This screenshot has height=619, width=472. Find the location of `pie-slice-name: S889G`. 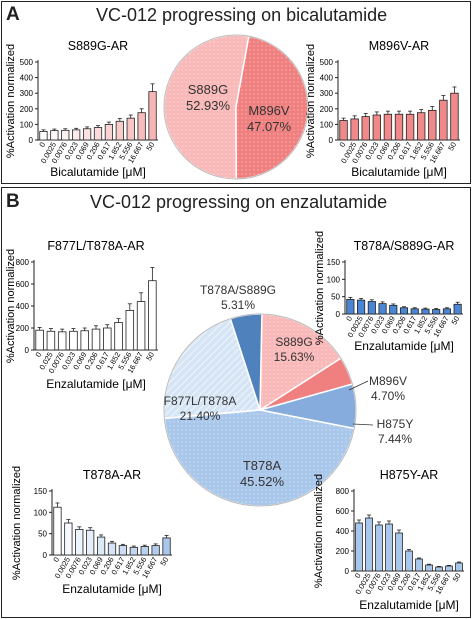

pie-slice-name: S889G is located at coordinates (293, 342).